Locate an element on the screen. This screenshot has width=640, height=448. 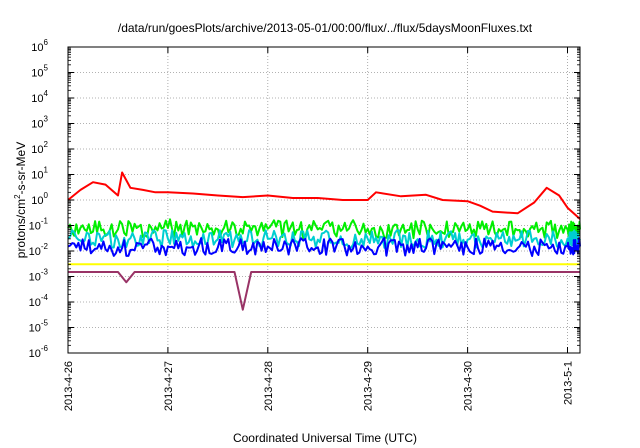
y-tick-label: 10⁻⁴ is located at coordinates (39, 301).